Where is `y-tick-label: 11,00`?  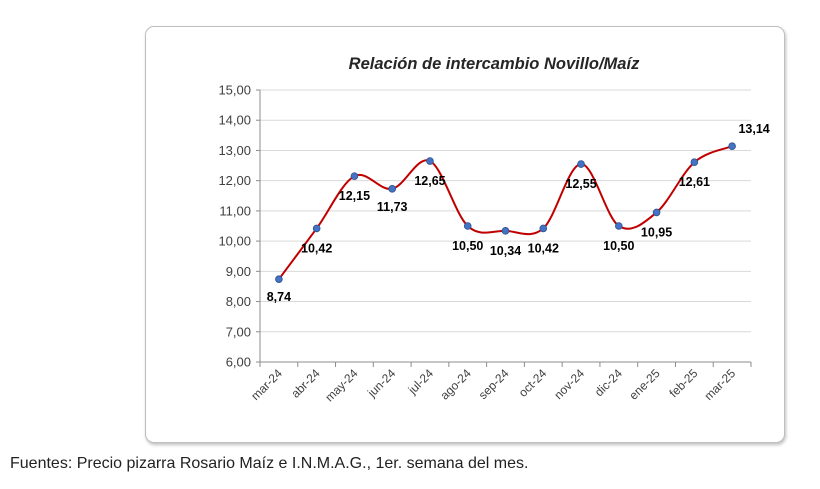 y-tick-label: 11,00 is located at coordinates (235, 210).